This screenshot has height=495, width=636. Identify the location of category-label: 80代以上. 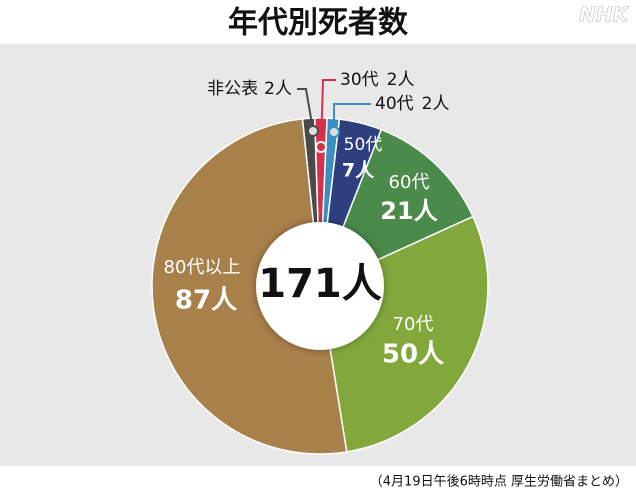
(202, 267).